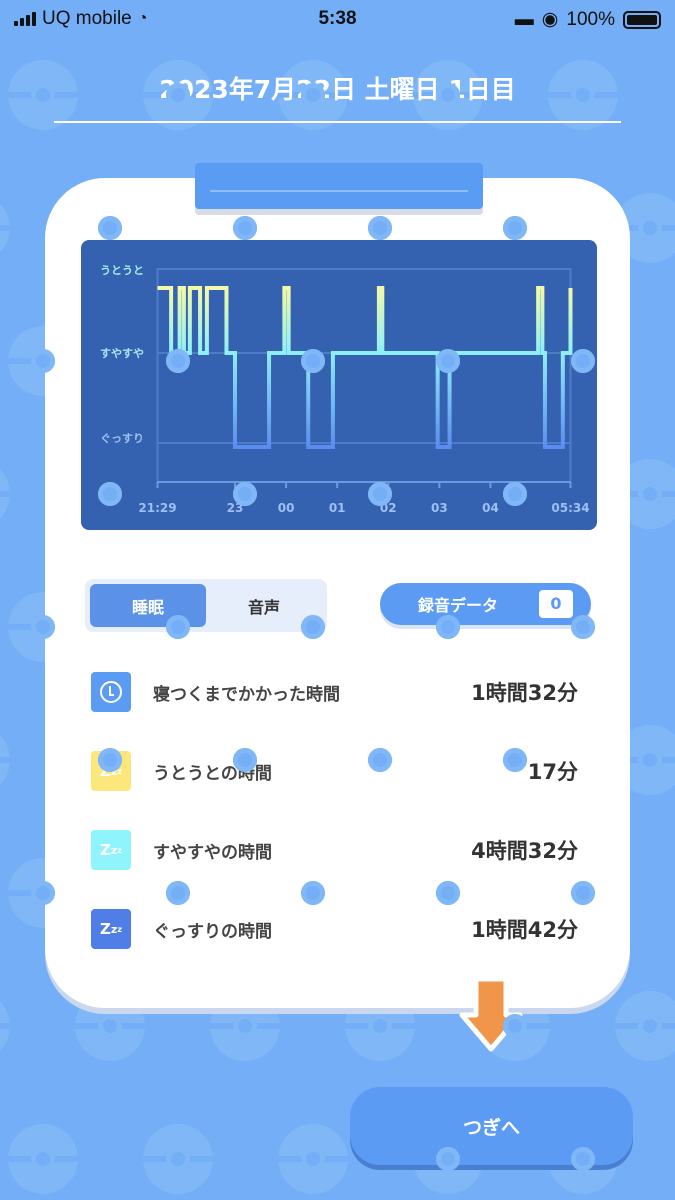 Image resolution: width=675 pixels, height=1200 pixels. Describe the element at coordinates (365, 367) in the screenshot. I see `sleep-line` at that location.